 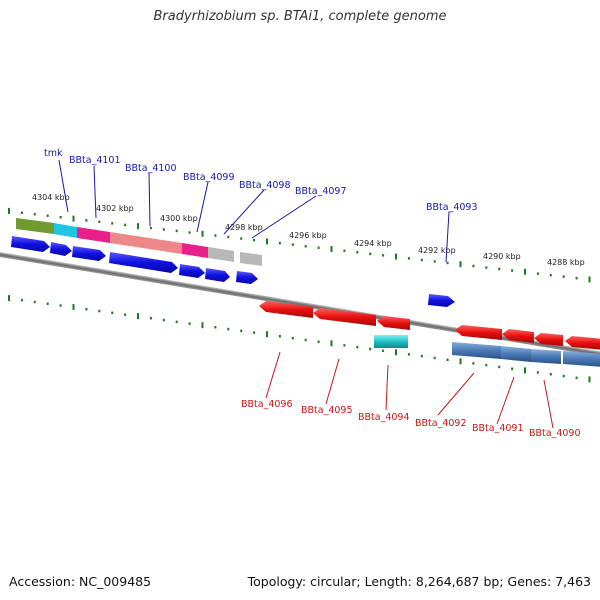 What do you see at coordinates (51, 197) in the screenshot?
I see `position-label: 4304 kbp` at bounding box center [51, 197].